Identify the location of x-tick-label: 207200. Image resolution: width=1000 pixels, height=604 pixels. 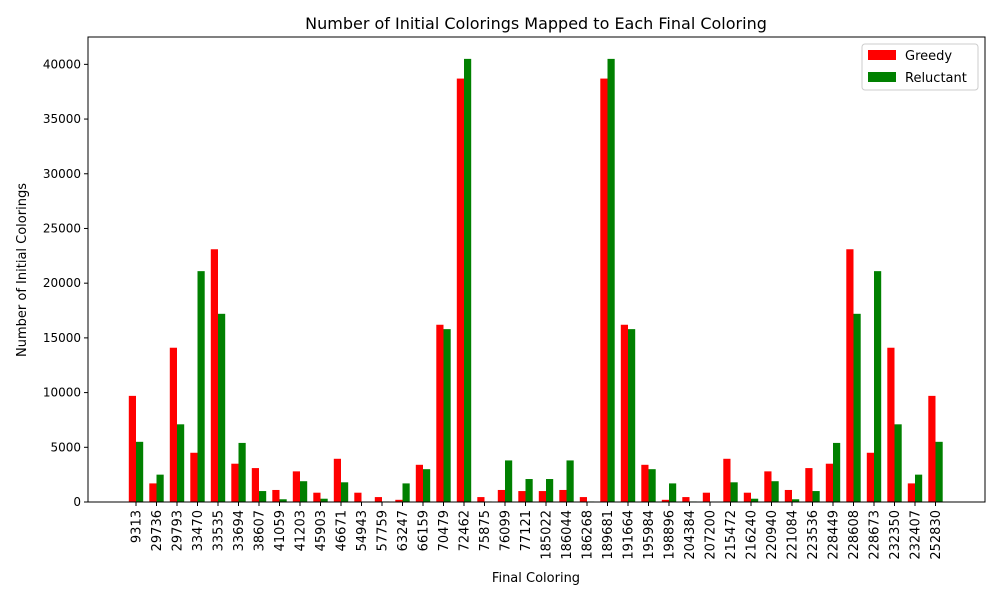
(711, 535).